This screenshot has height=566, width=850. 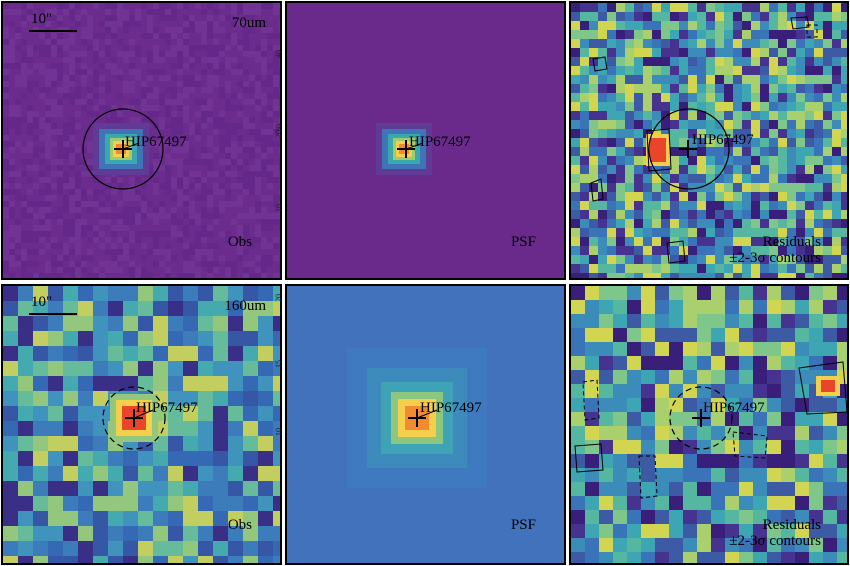 I want to click on band-label: 70um, so click(x=248, y=23).